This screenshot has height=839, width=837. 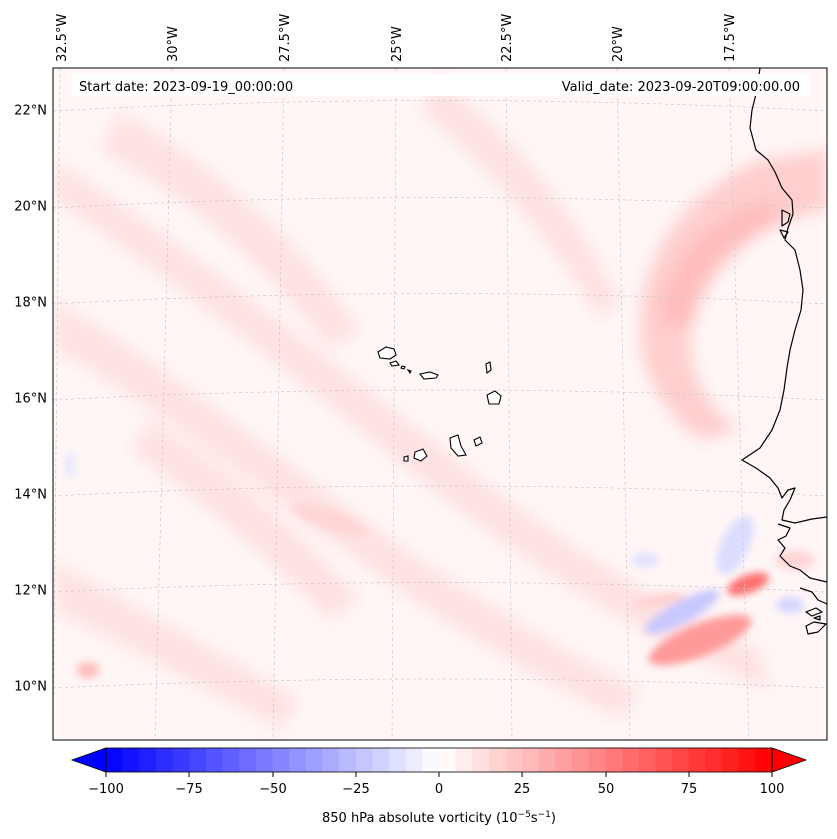 I want to click on colorbar-segments, so click(x=439, y=760).